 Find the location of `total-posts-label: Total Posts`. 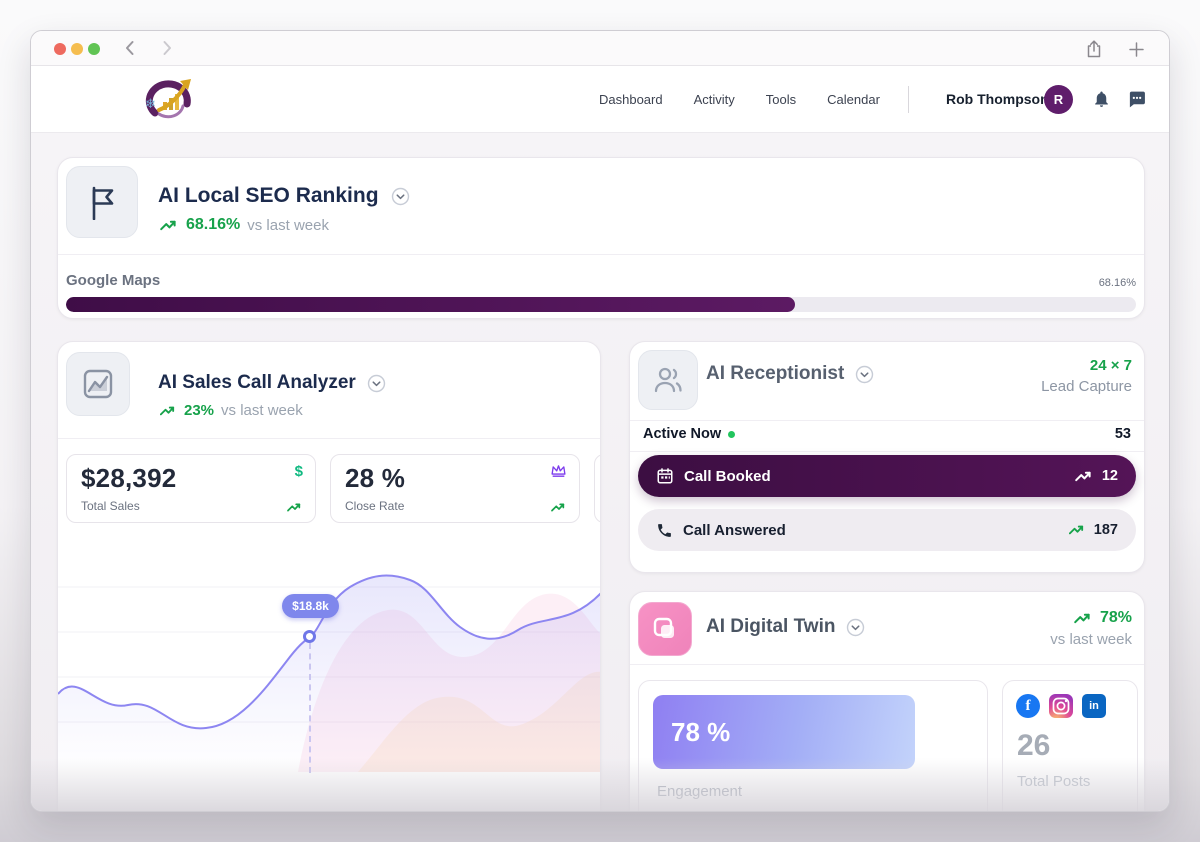

total-posts-label: Total Posts is located at coordinates (1054, 781).